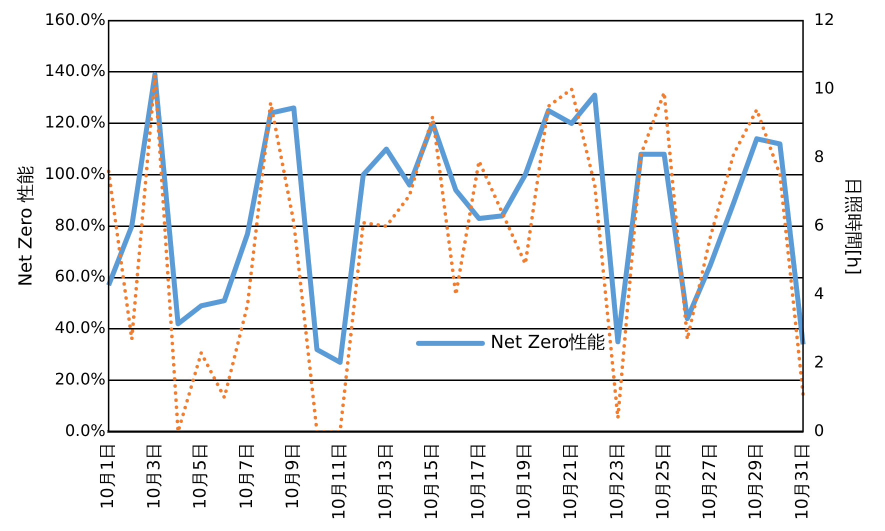 Image resolution: width=885 pixels, height=531 pixels. I want to click on y2-tick-label: 12, so click(824, 19).